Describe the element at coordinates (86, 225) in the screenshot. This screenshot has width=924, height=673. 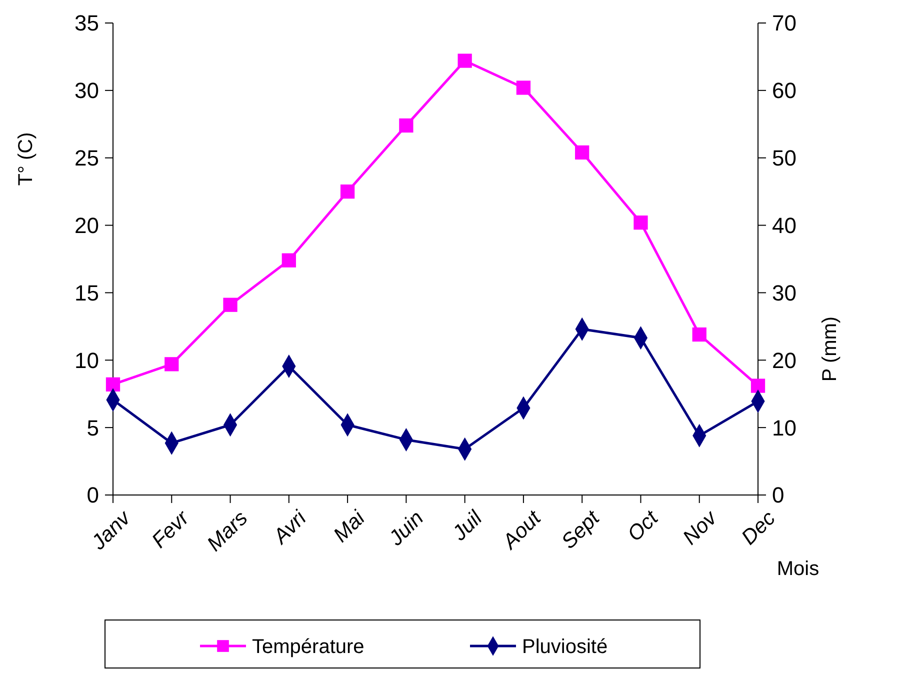
I see `y-tick-label: 20` at that location.